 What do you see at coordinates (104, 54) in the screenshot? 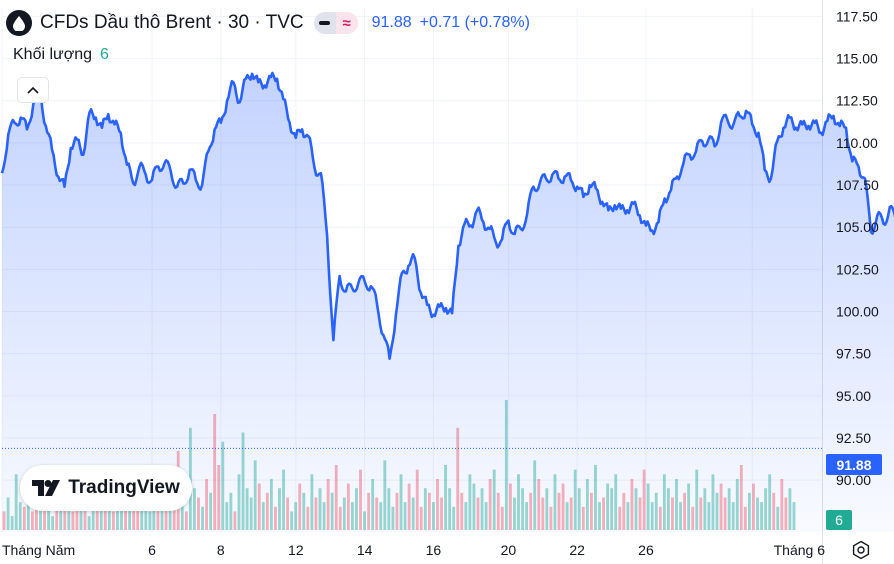
I see `volume-value: 6` at bounding box center [104, 54].